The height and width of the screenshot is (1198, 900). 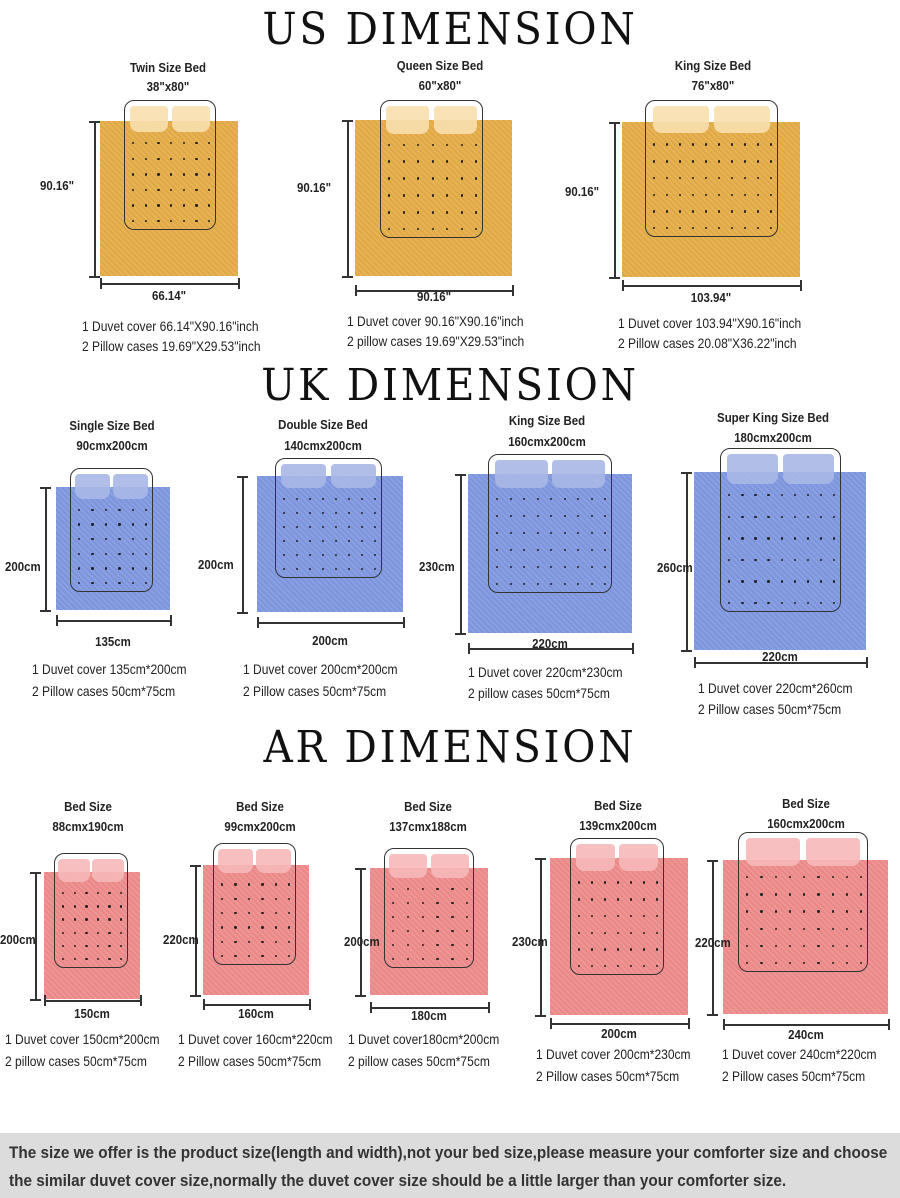 I want to click on bed-size: 137cmx188cm, so click(x=428, y=826).